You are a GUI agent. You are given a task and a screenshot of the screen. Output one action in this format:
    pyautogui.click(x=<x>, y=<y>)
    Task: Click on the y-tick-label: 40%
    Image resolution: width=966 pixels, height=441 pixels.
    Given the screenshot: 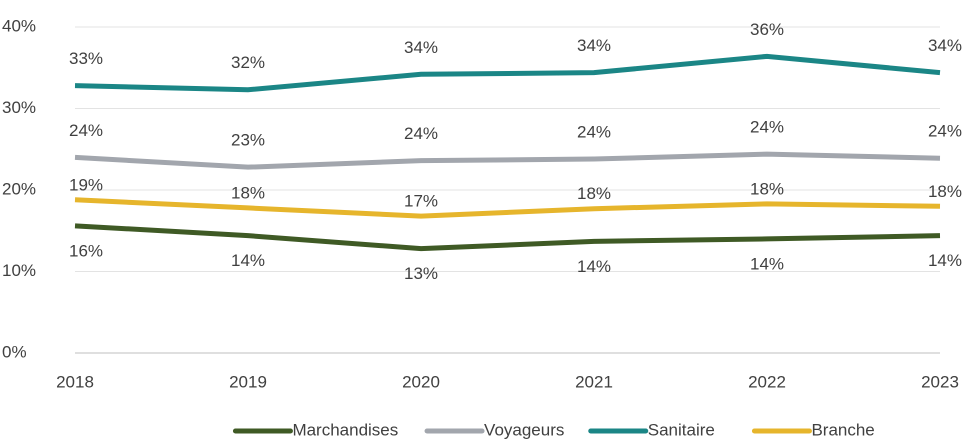 What is the action you would take?
    pyautogui.click(x=19, y=25)
    